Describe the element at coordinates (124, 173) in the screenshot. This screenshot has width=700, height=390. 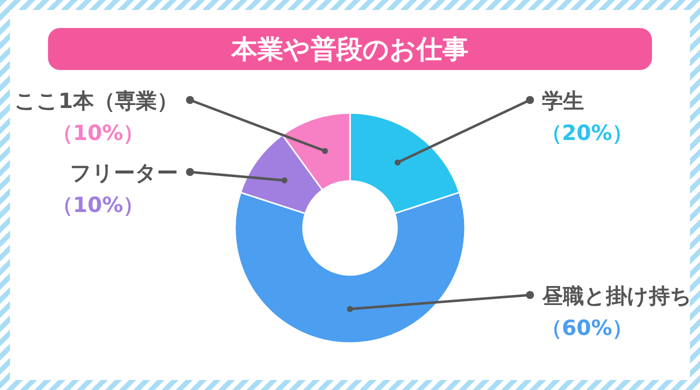
I see `slice-label: フリーター` at that location.